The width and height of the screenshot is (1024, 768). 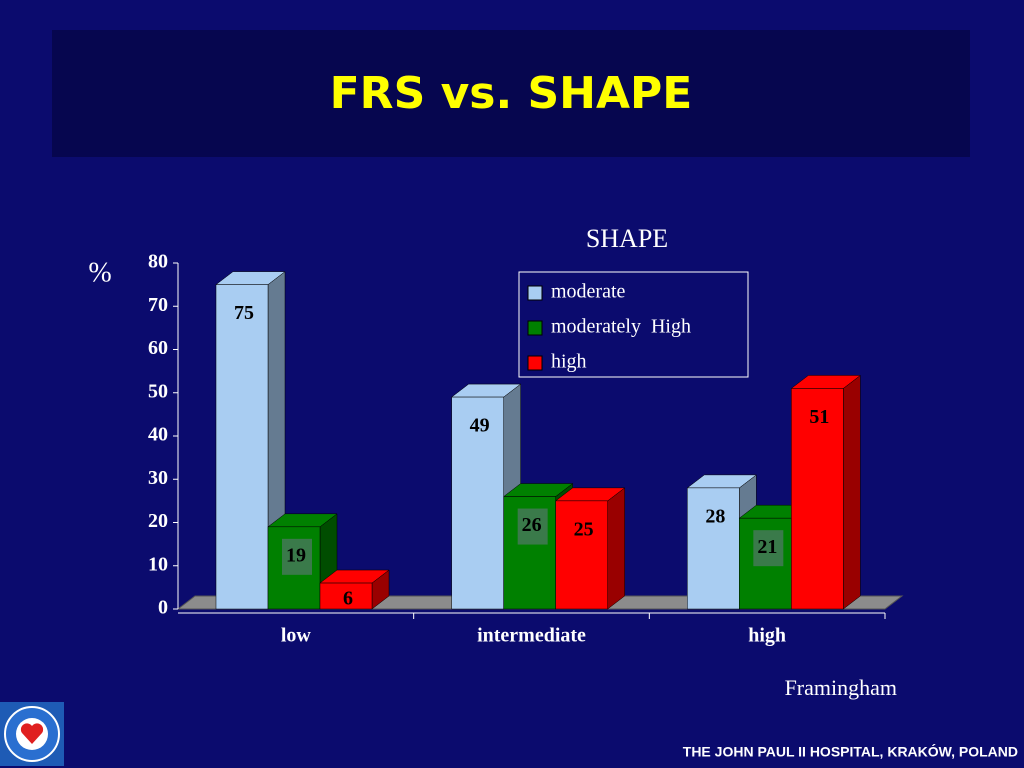 I want to click on y-tick-label: 10, so click(x=158, y=564).